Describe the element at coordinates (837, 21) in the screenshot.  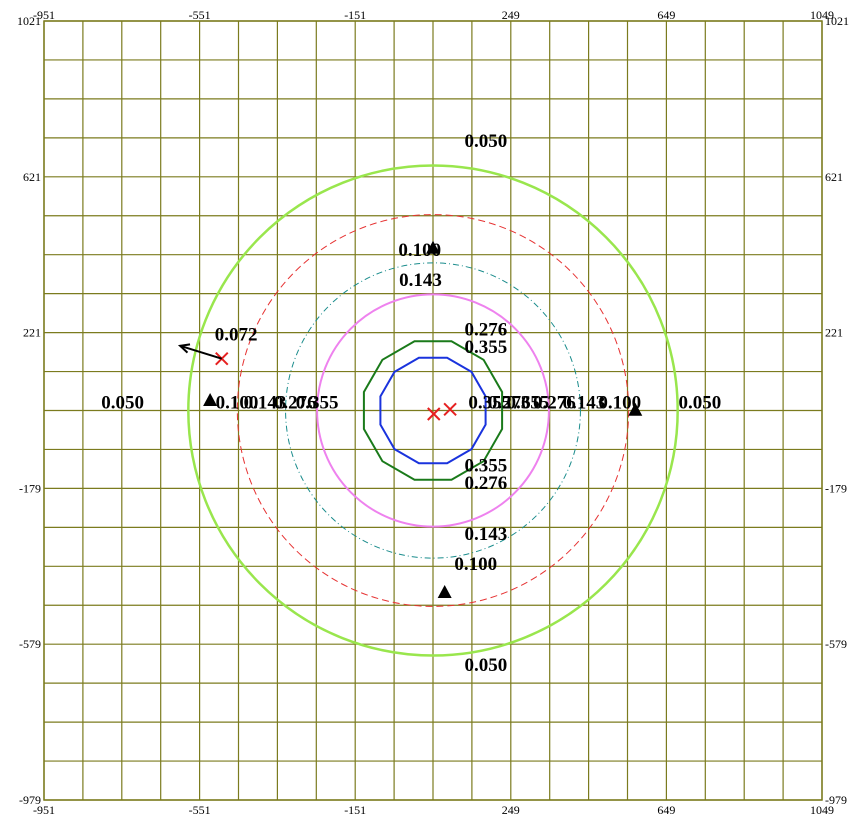
I see `y-tick-label-right: 1021` at that location.